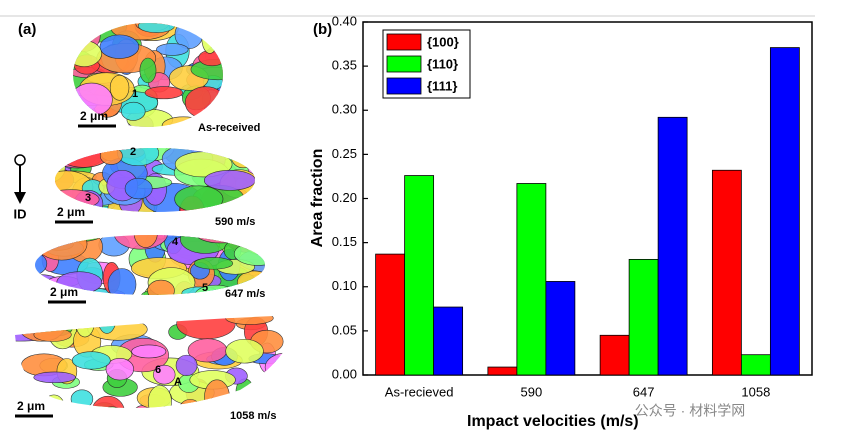 The height and width of the screenshot is (446, 841). Describe the element at coordinates (205, 288) in the screenshot. I see `grain-label: 5` at that location.